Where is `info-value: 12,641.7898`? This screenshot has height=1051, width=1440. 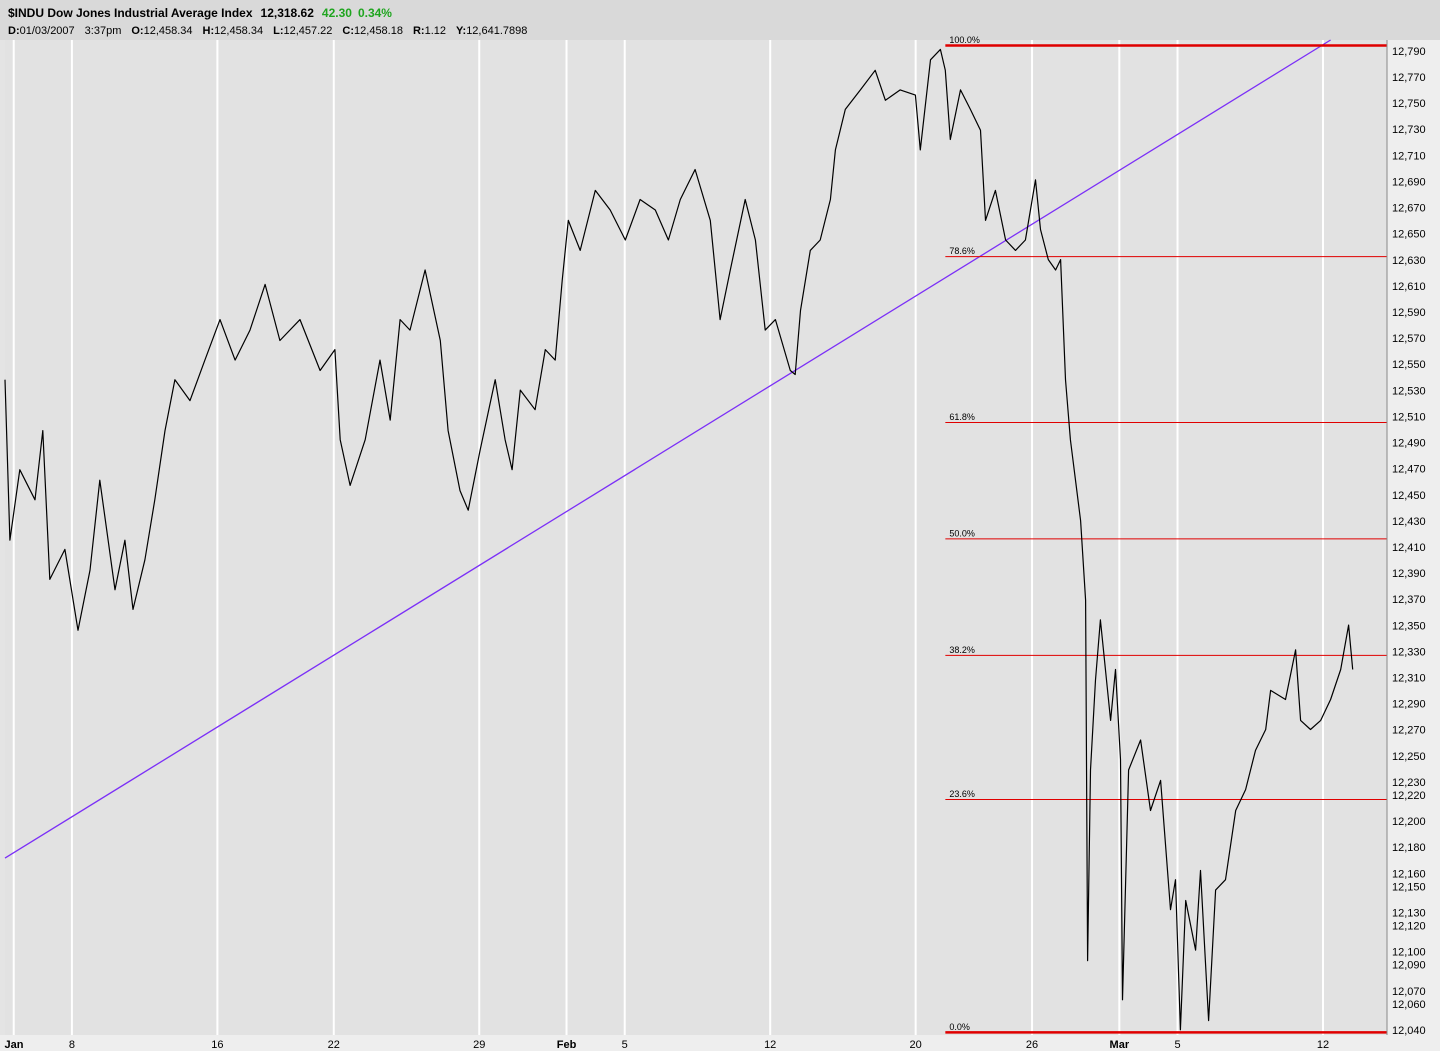
info-value: 12,641.7898 is located at coordinates (496, 31).